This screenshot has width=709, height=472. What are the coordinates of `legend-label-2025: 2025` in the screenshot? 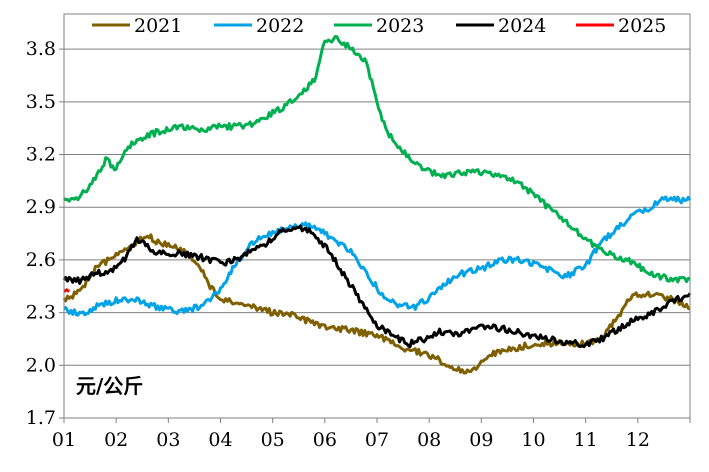 It's located at (642, 26).